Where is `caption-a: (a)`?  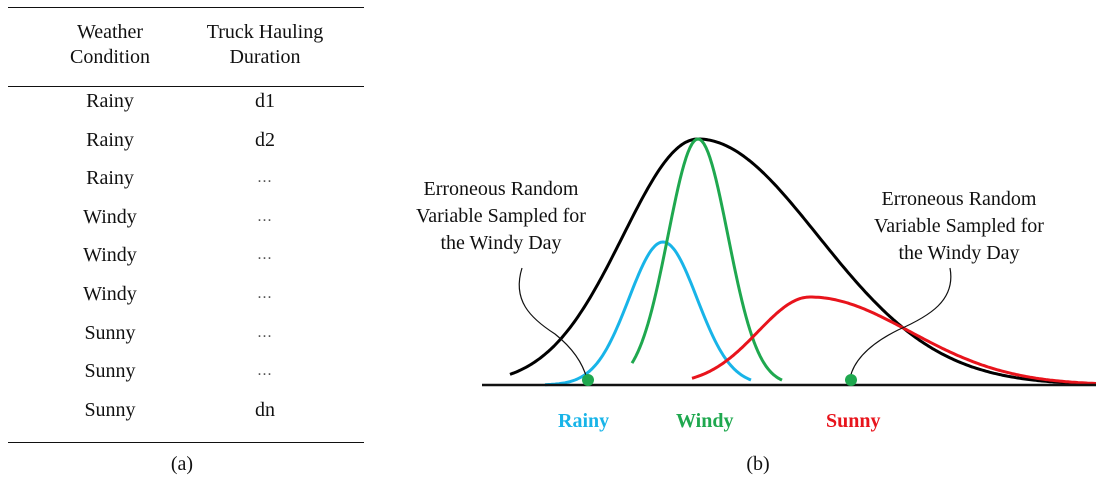 caption-a: (a) is located at coordinates (182, 464).